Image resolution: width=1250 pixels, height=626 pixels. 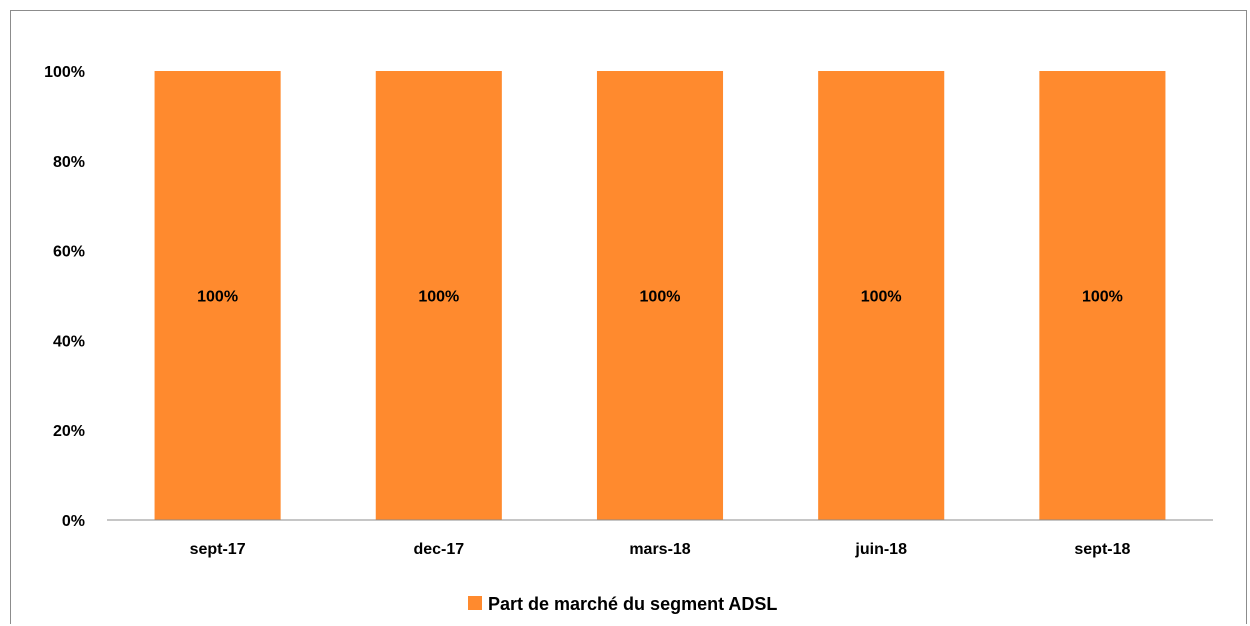 I want to click on y-tick-label: 100%, so click(x=64, y=72).